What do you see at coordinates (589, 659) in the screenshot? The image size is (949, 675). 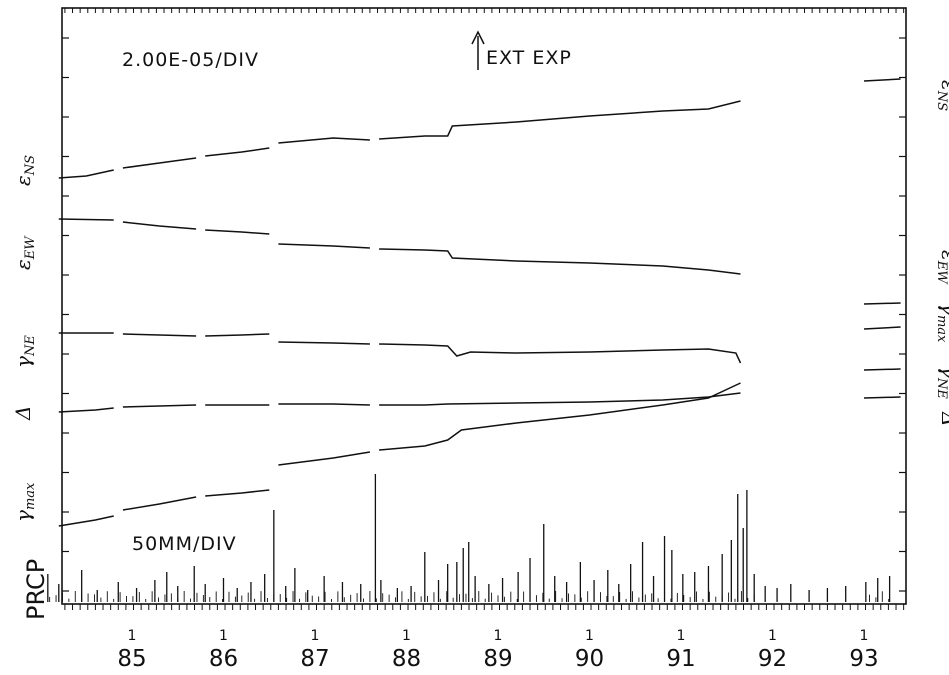 I see `x-tick-label: 90` at bounding box center [589, 659].